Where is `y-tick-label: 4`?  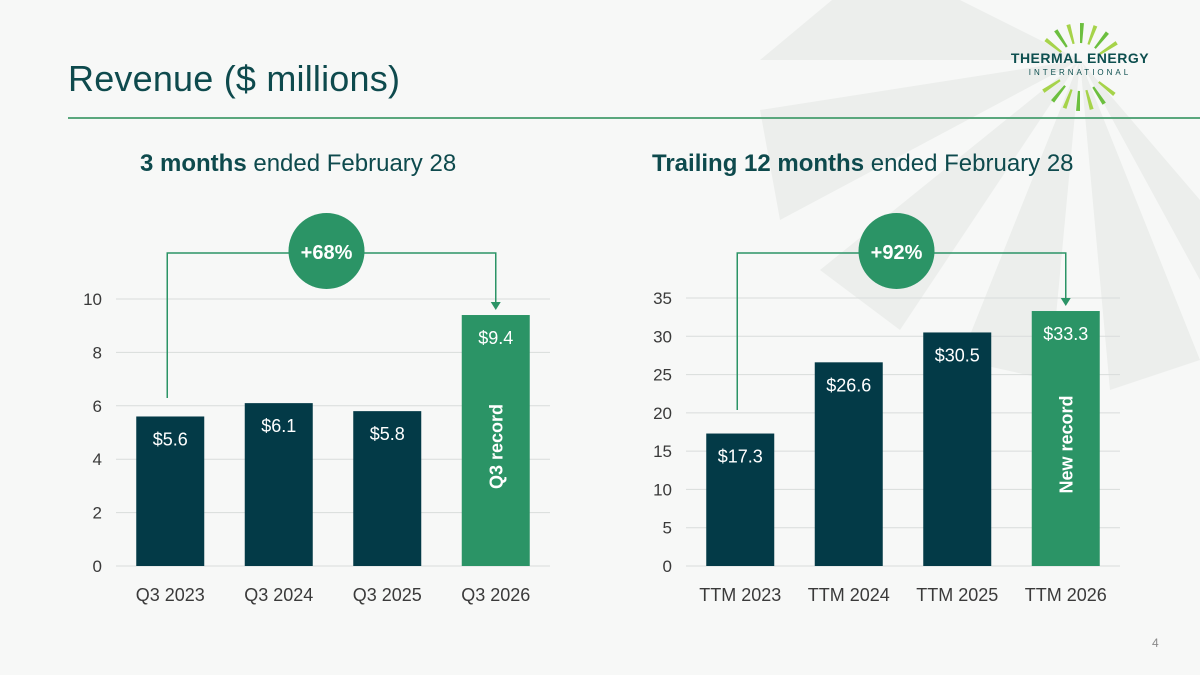 y-tick-label: 4 is located at coordinates (97, 459).